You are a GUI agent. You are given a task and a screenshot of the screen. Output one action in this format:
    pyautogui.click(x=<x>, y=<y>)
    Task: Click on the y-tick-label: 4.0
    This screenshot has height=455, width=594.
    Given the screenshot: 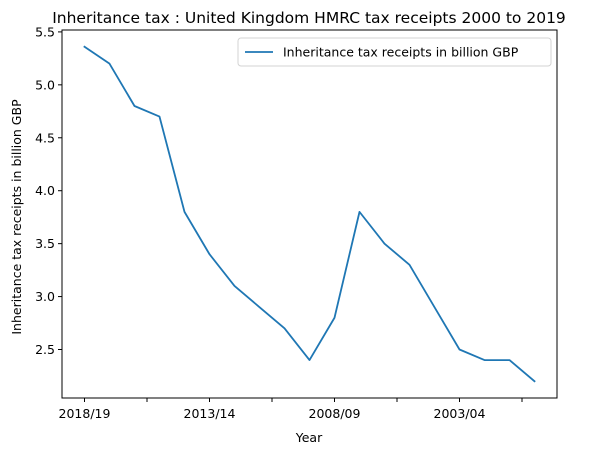 What is the action you would take?
    pyautogui.click(x=45, y=190)
    